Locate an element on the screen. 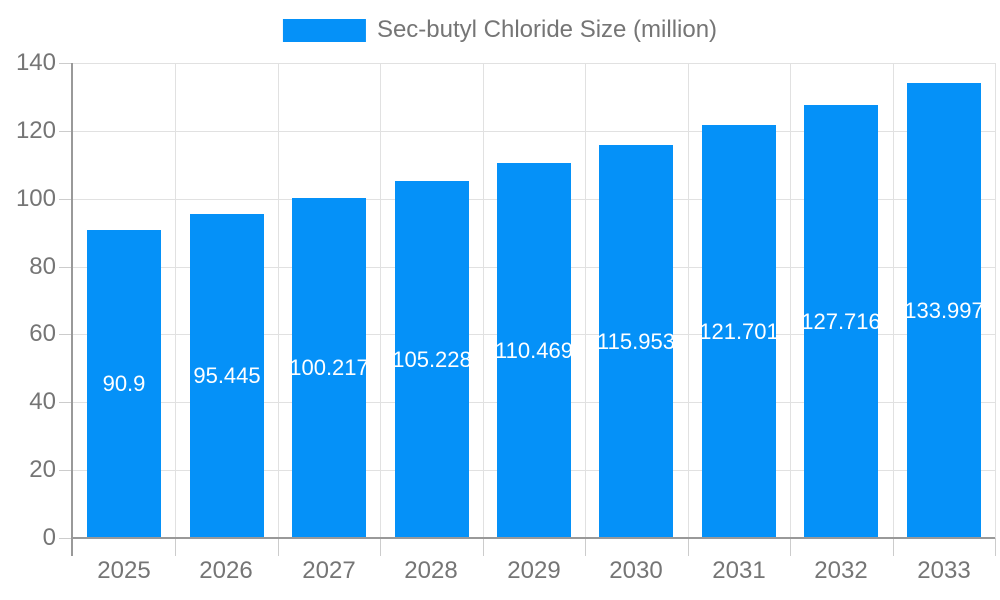 This screenshot has width=1000, height=600. legend-swatch-icon is located at coordinates (324, 30).